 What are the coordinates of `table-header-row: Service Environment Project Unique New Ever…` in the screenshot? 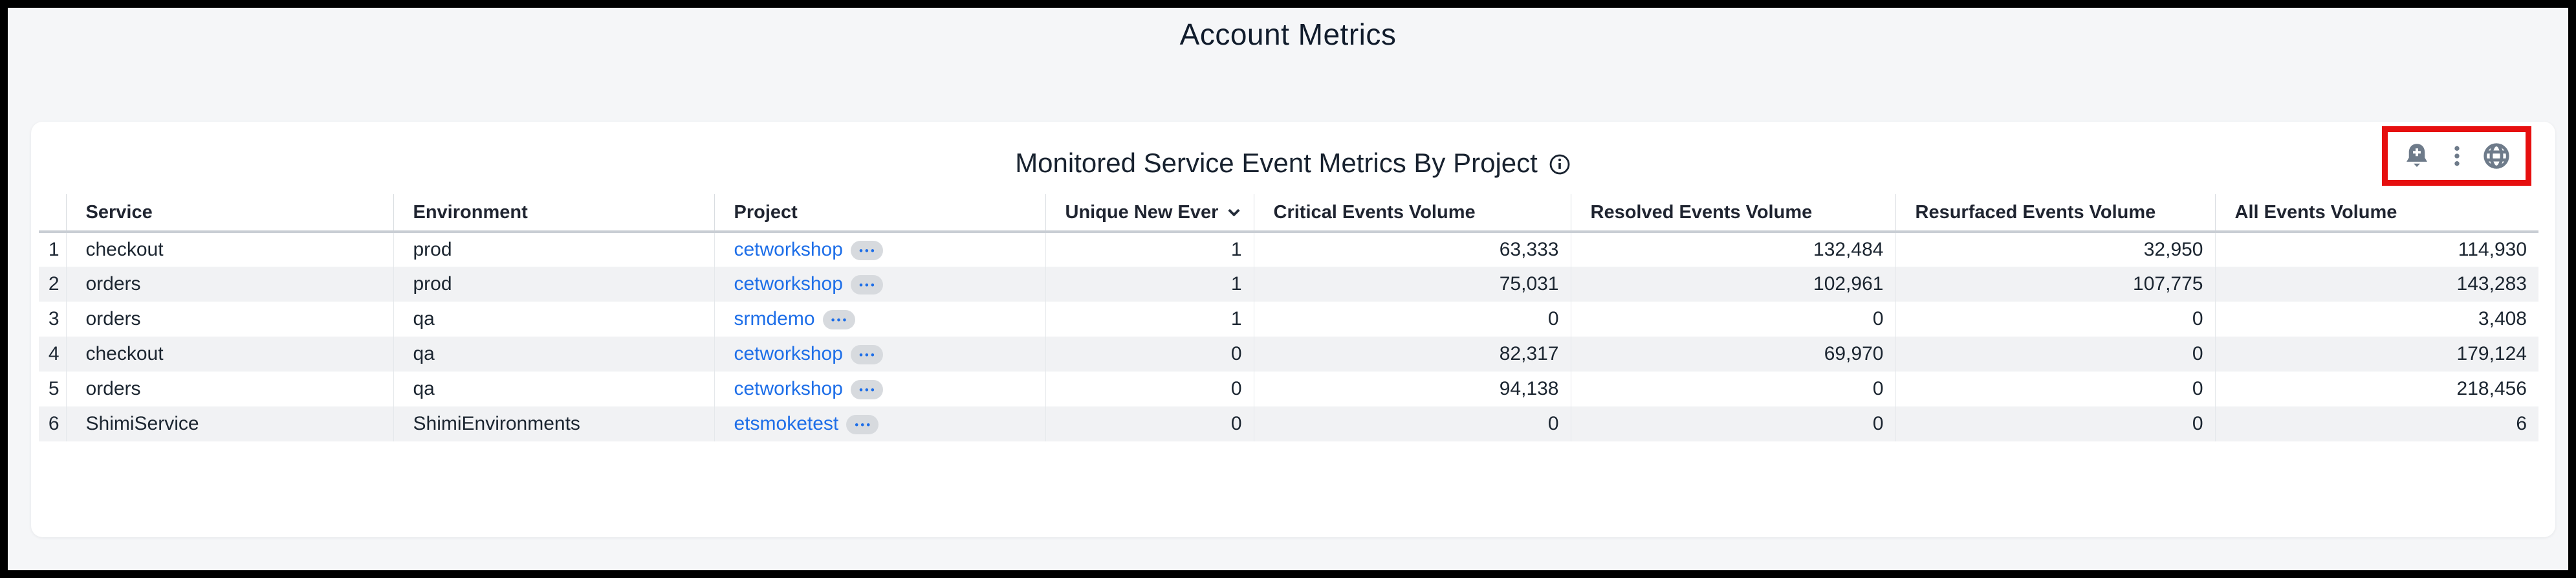 It's located at (1288, 213).